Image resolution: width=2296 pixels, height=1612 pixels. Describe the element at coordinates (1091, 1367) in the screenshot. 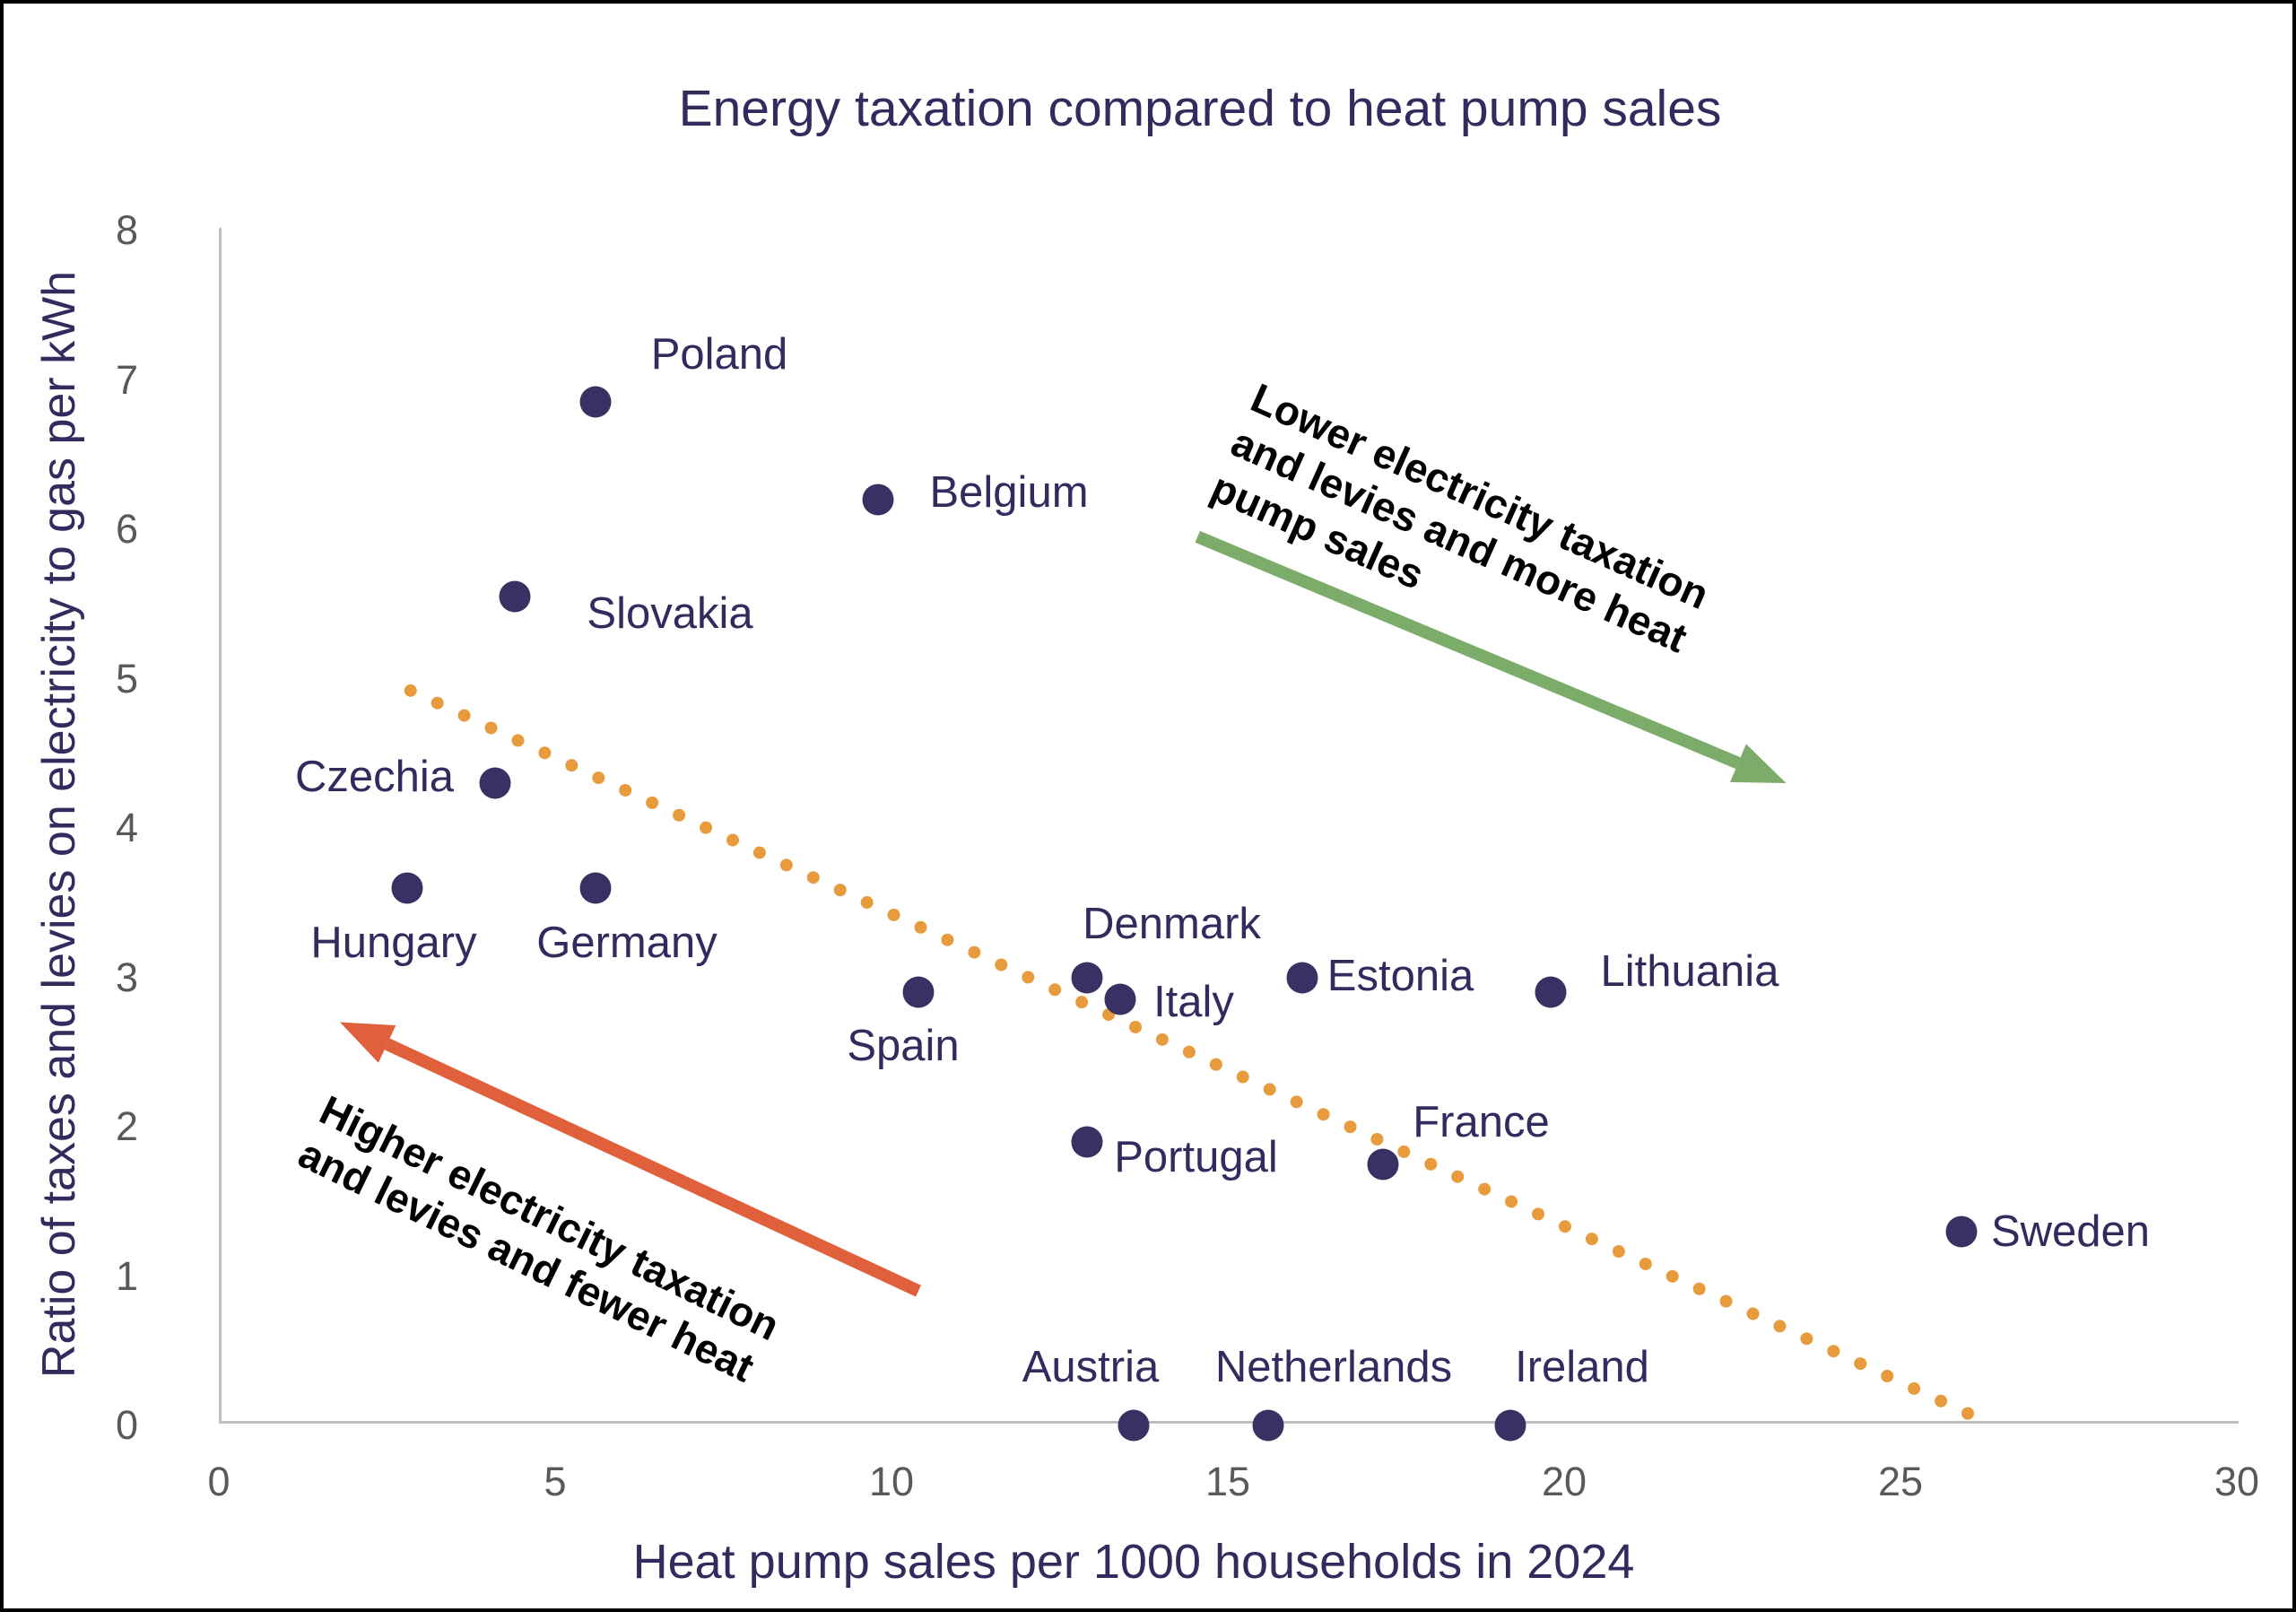

I see `data-label-austria: Austria` at that location.